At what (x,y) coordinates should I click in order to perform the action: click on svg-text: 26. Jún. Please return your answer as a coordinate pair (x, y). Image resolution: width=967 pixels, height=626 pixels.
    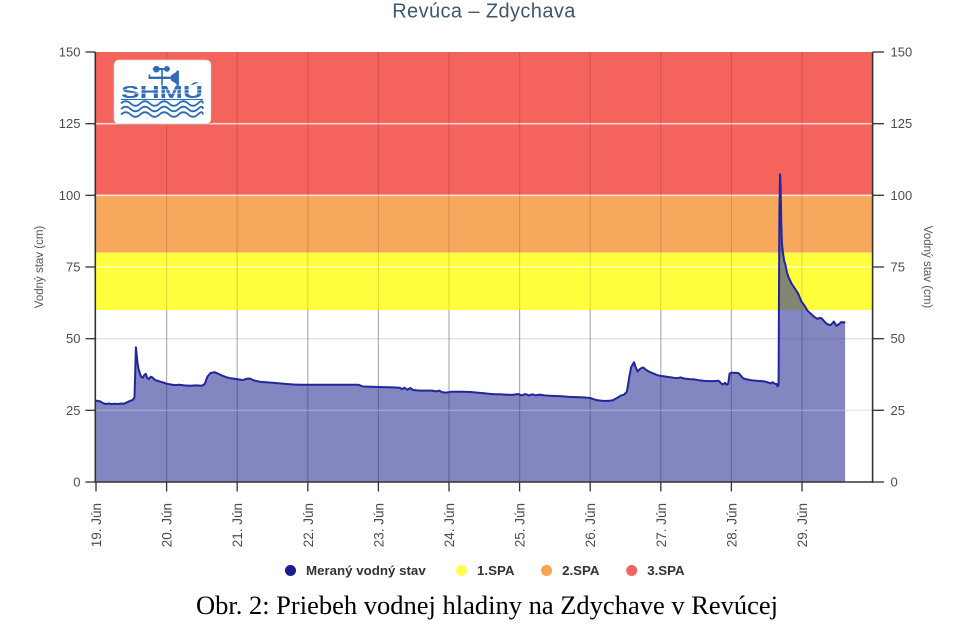
    Looking at the image, I should click on (590, 525).